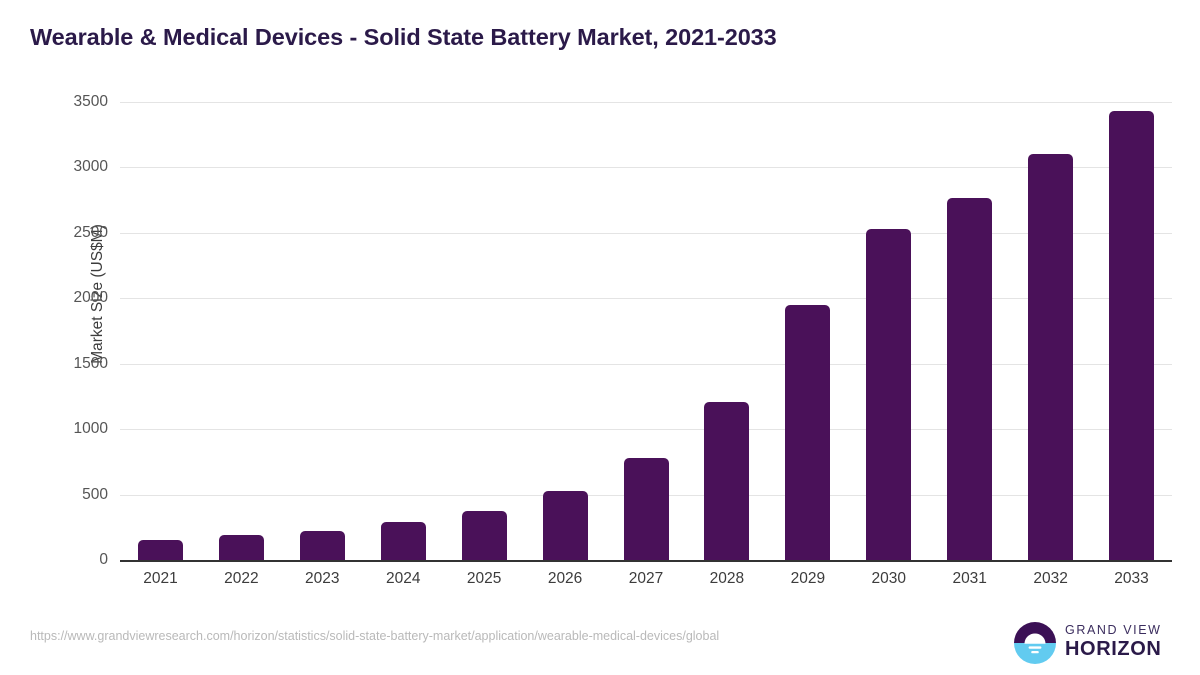 This screenshot has height=675, width=1200. I want to click on x-axis-tick-label: 2025, so click(484, 578).